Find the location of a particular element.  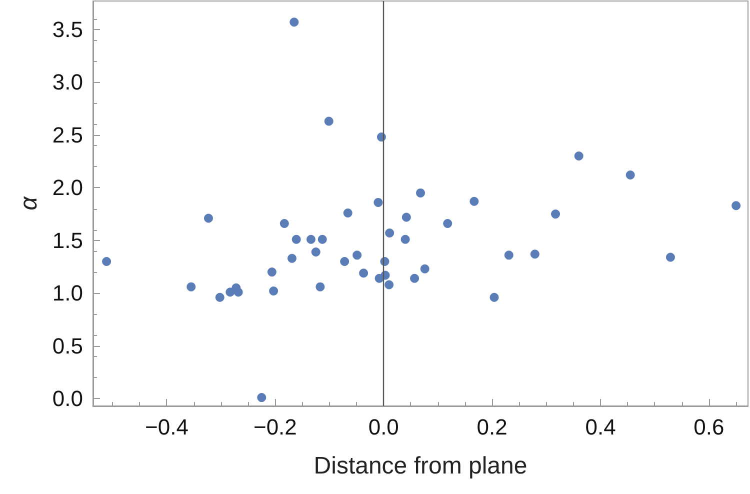

y-axis-title: α is located at coordinates (29, 202).